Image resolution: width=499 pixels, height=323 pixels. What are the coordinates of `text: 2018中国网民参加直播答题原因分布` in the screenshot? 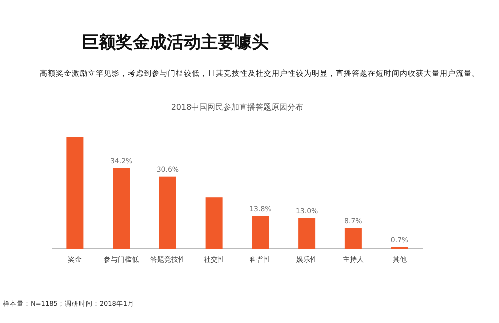 It's located at (237, 107).